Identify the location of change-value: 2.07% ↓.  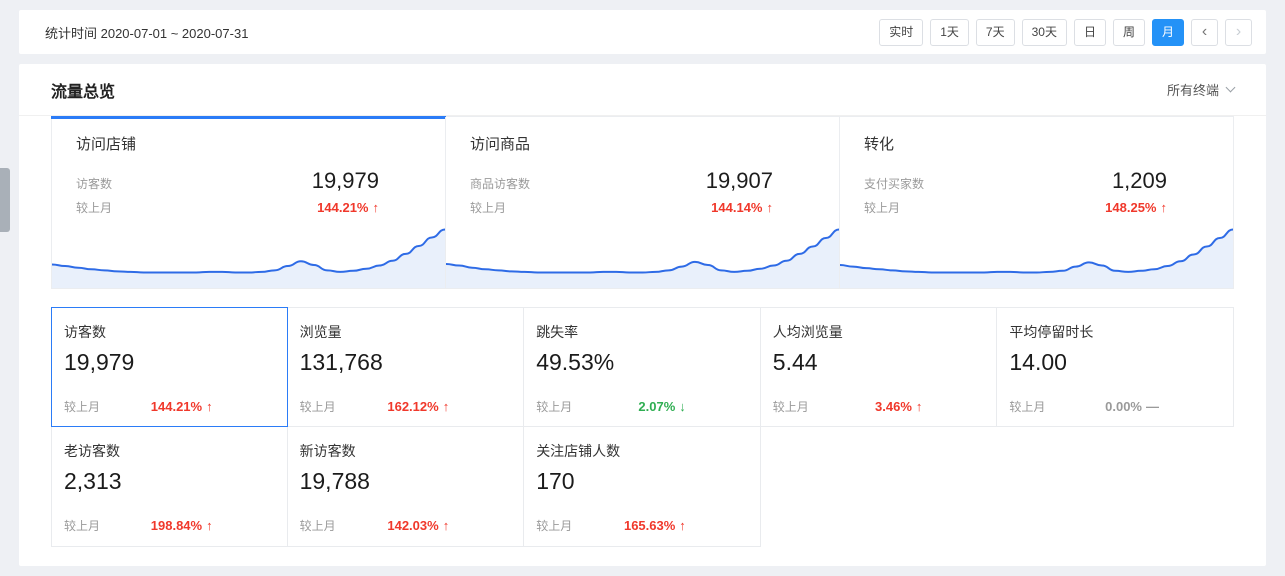
(662, 406).